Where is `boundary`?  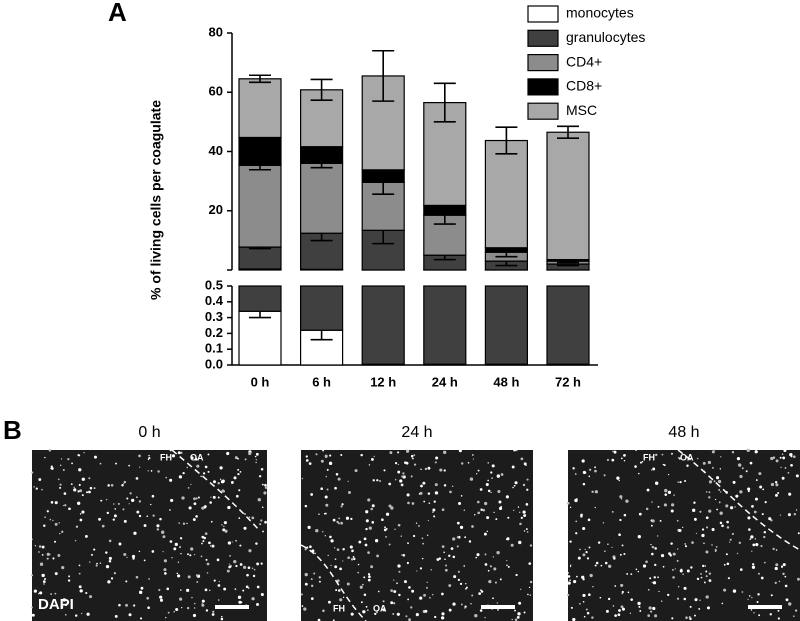 boundary is located at coordinates (738, 500).